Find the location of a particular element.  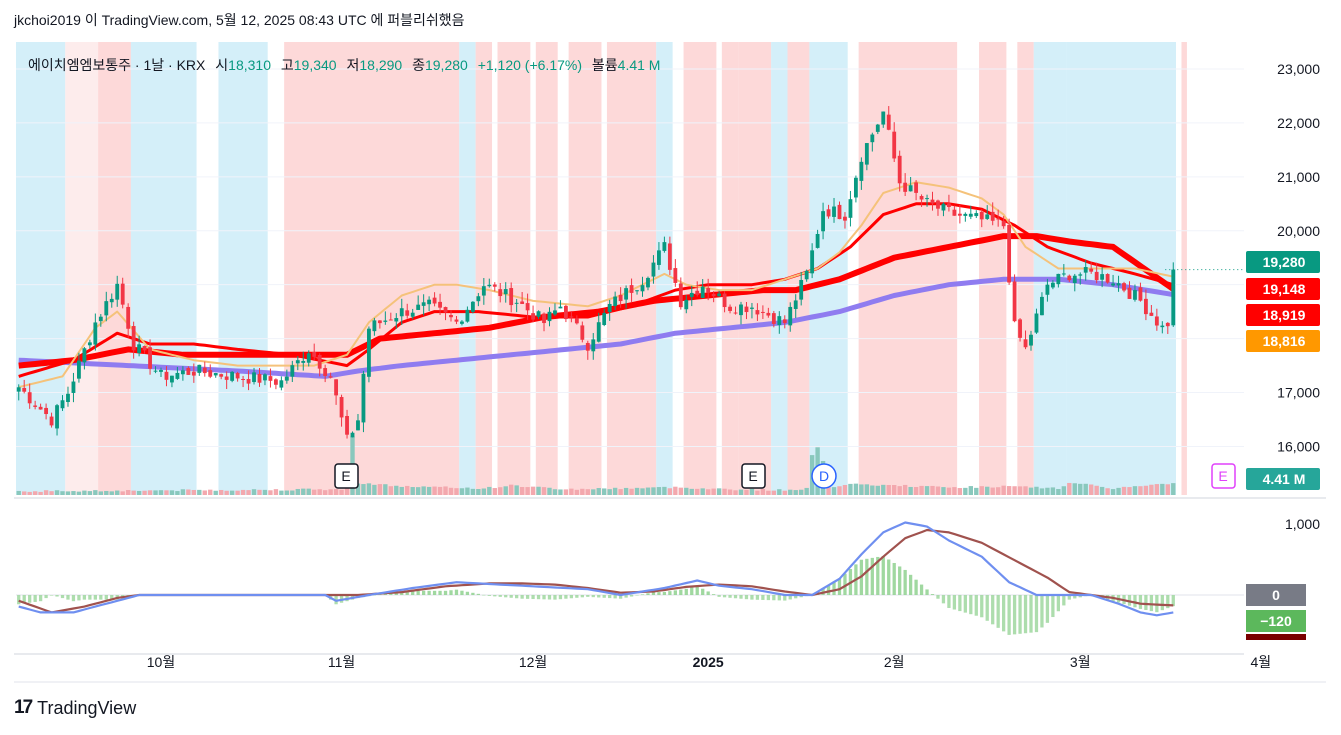

brand-footer: 17 TradingView is located at coordinates (75, 708).